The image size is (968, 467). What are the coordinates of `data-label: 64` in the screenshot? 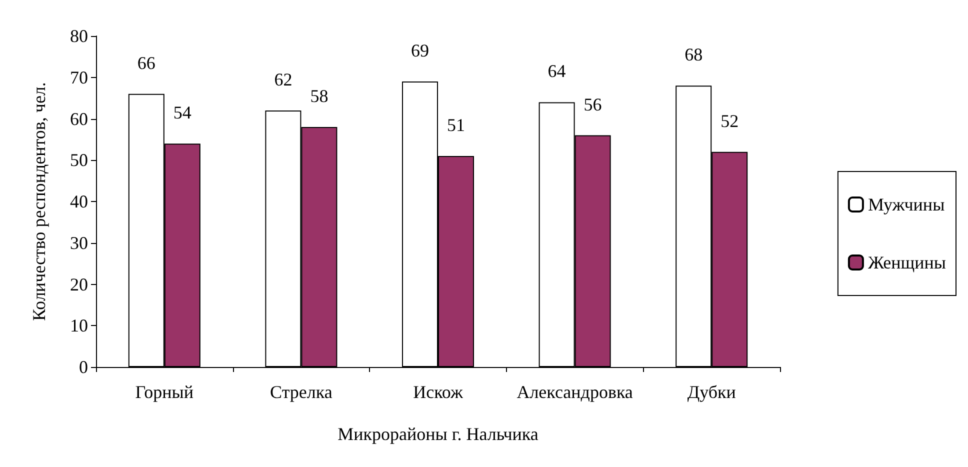 It's located at (557, 71).